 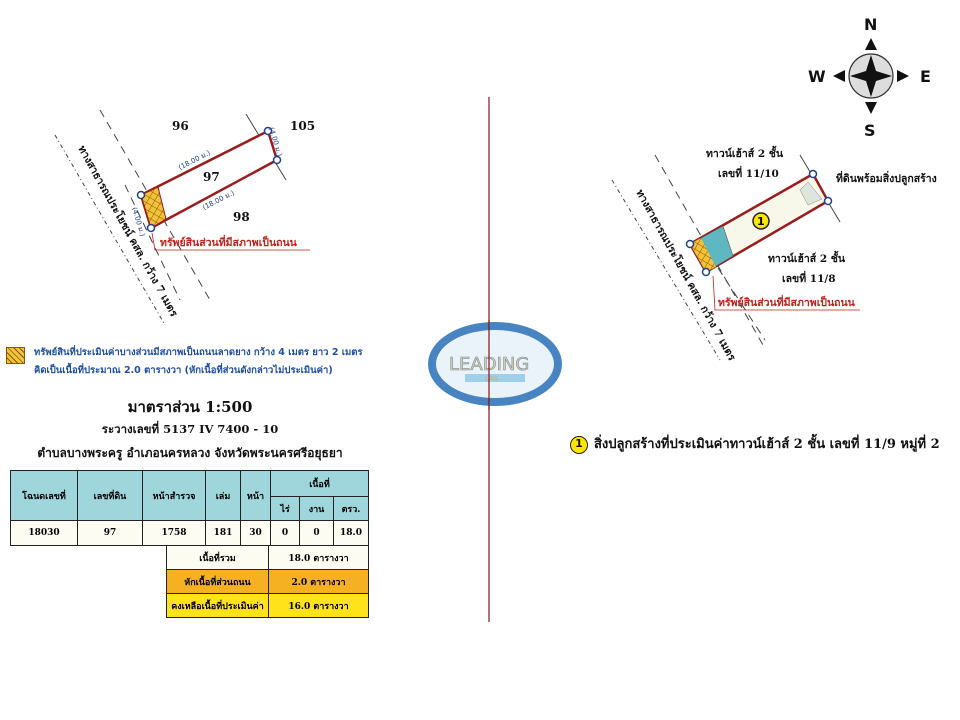 I want to click on parcel-97: 97, so click(x=211, y=177).